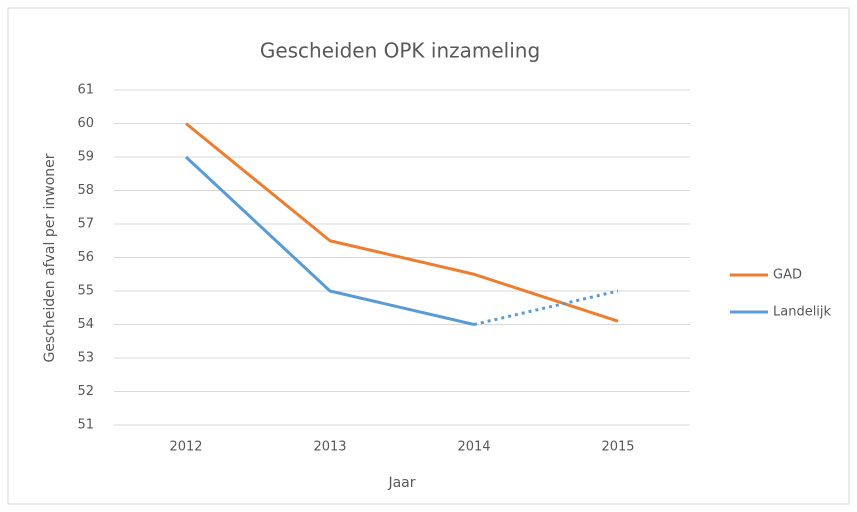 This screenshot has height=512, width=857. What do you see at coordinates (473, 447) in the screenshot?
I see `x-tick-label: 2014` at bounding box center [473, 447].